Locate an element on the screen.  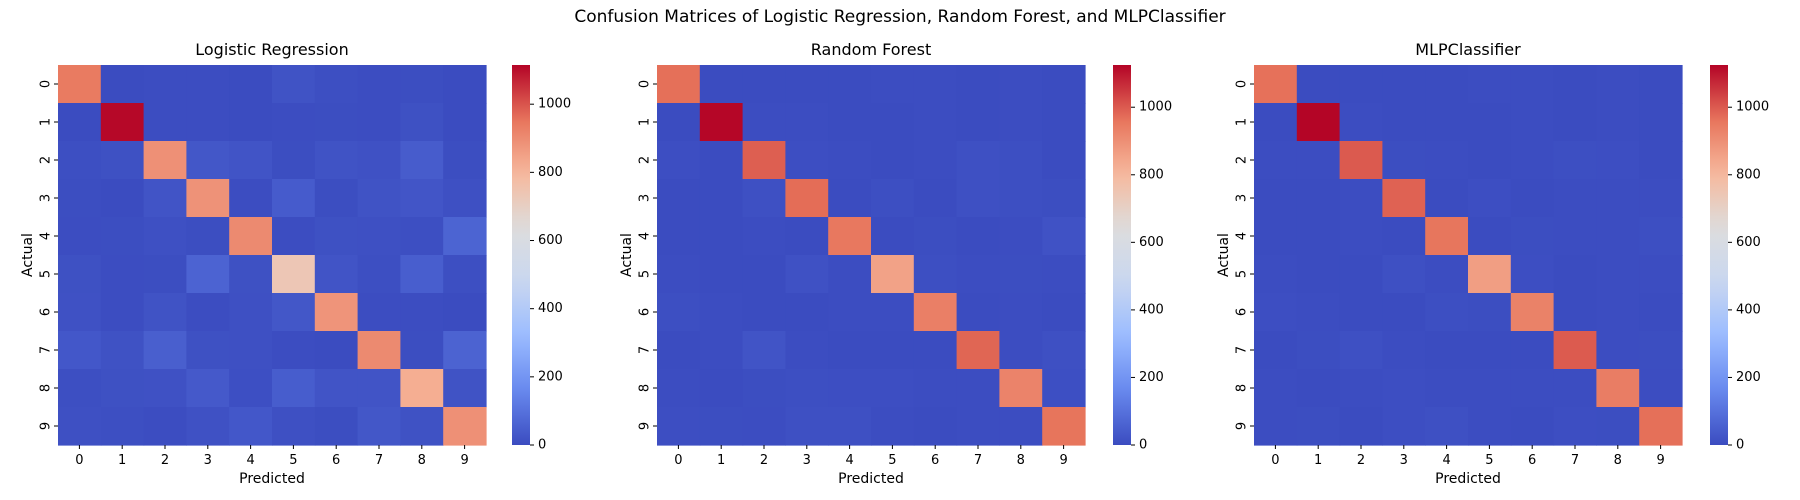
colorbar-tick-label: 400 is located at coordinates (550, 308).